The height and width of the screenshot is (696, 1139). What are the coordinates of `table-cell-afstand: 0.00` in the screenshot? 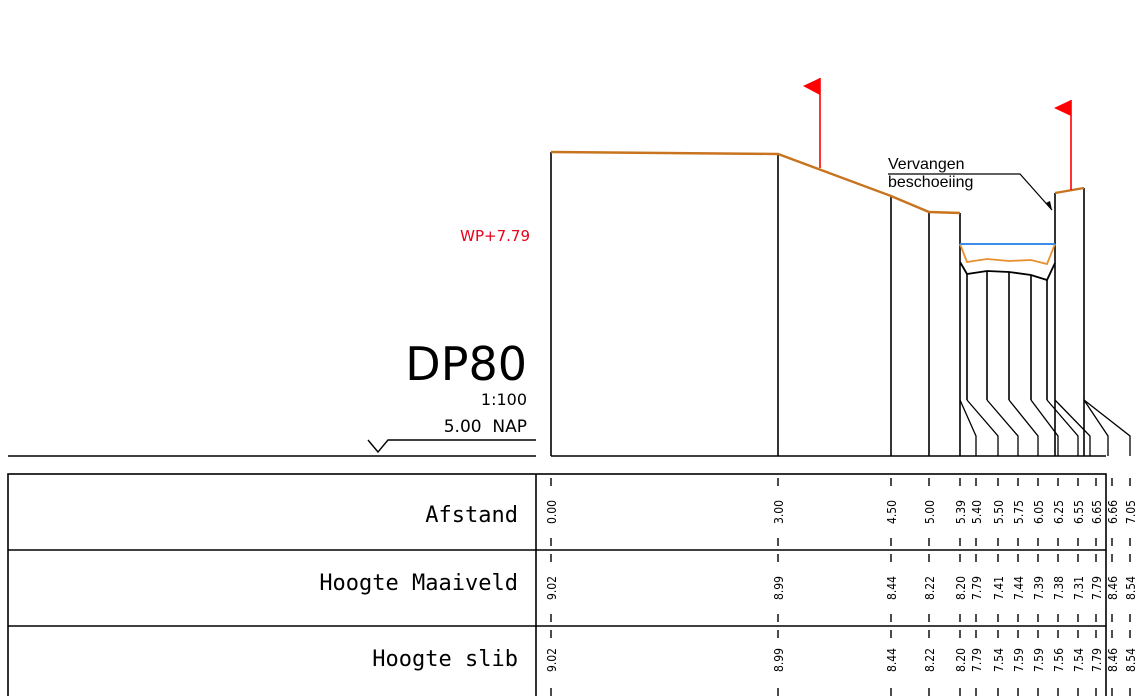 It's located at (552, 512).